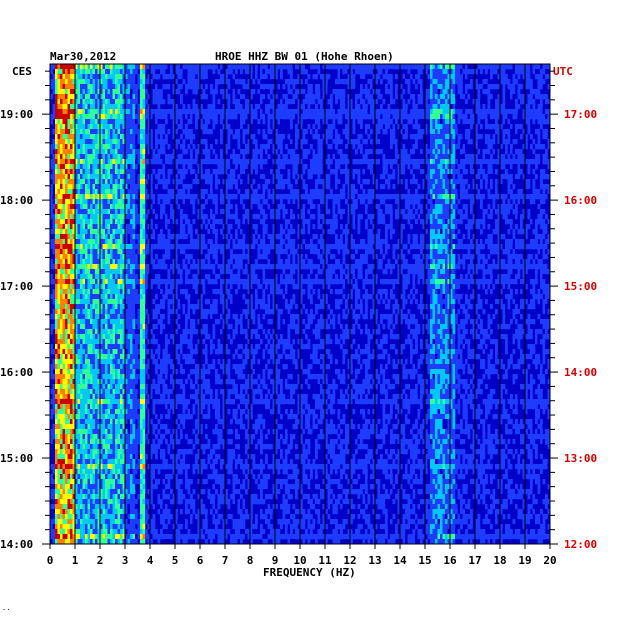  I want to click on x-tick-label: 17, so click(474, 560).